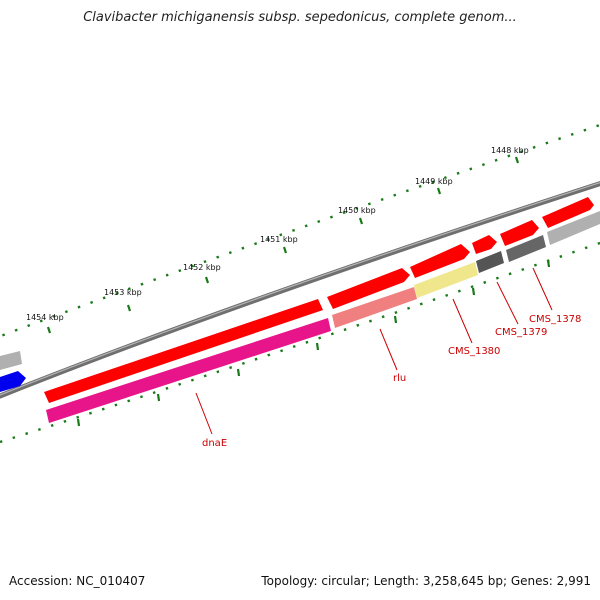  What do you see at coordinates (183, 351) in the screenshot?
I see `cds-forward-dnaE` at bounding box center [183, 351].